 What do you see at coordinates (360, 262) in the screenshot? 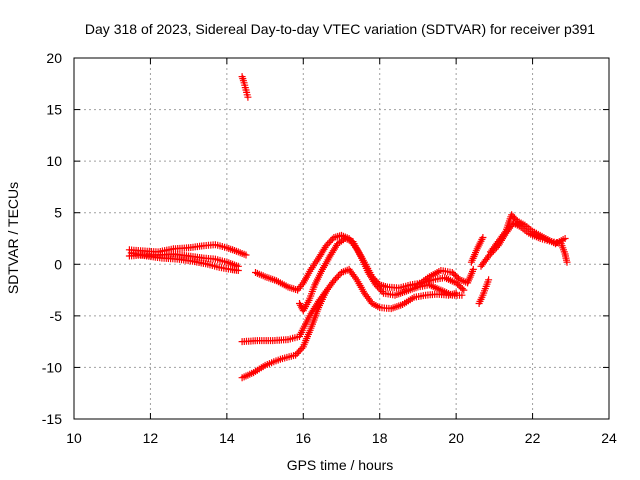
I see `series-track-e` at bounding box center [360, 262].